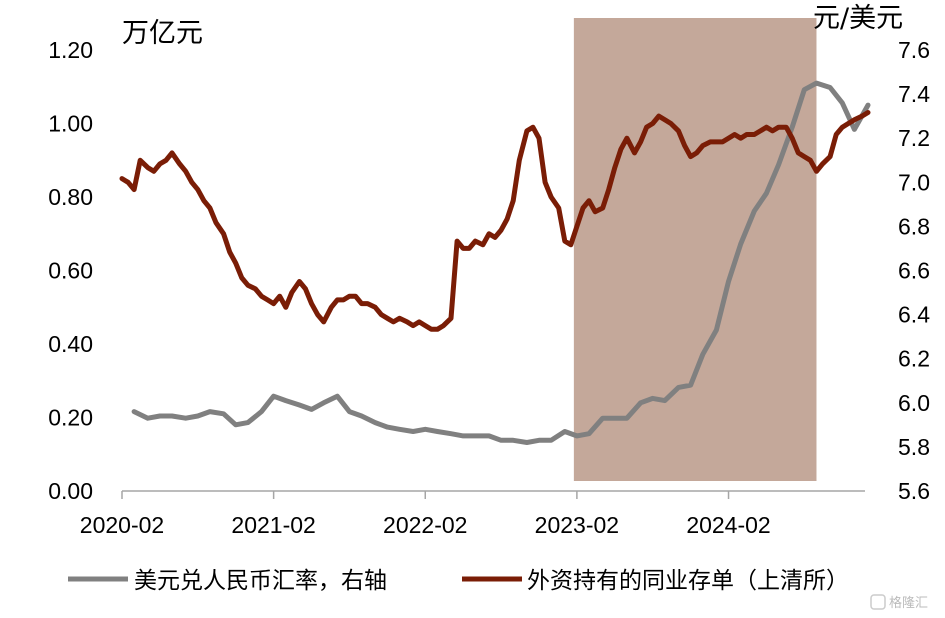  Describe the element at coordinates (122, 525) in the screenshot. I see `x-tick-label: 2020-02` at that location.